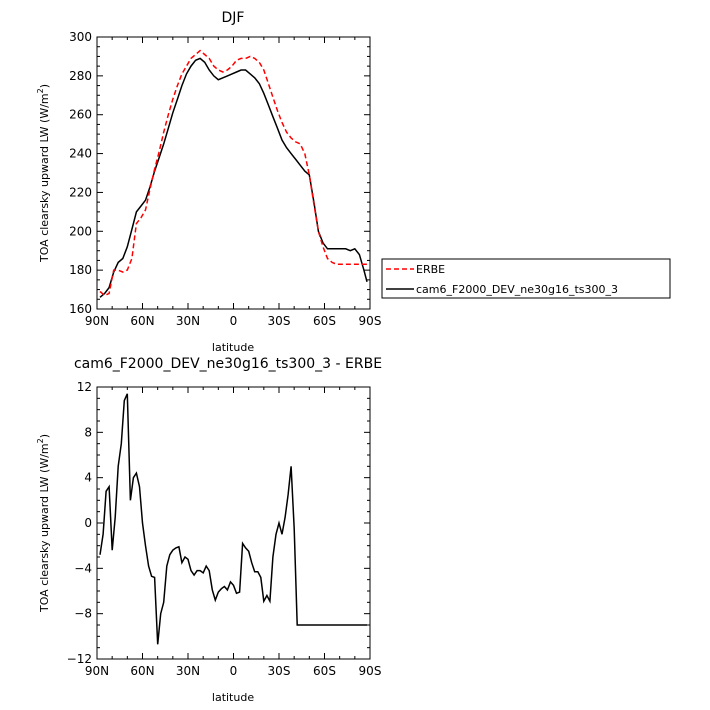 This screenshot has width=710, height=710. Describe the element at coordinates (40, 90) in the screenshot. I see `top-y-axis-label-sup: 2` at that location.